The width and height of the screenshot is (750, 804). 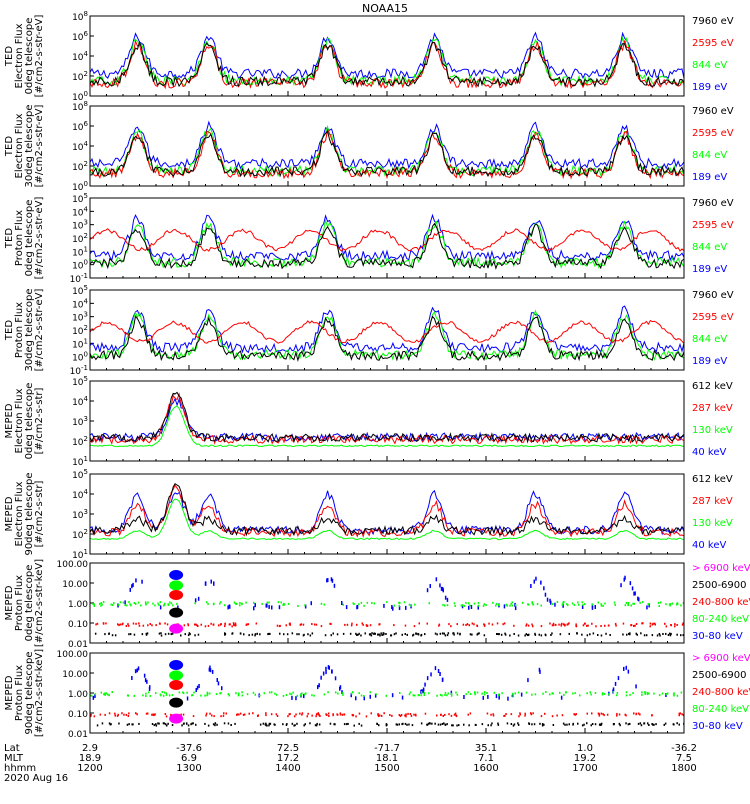 What do you see at coordinates (80, 474) in the screenshot?
I see `y-tick-label: 10⁵` at bounding box center [80, 474].